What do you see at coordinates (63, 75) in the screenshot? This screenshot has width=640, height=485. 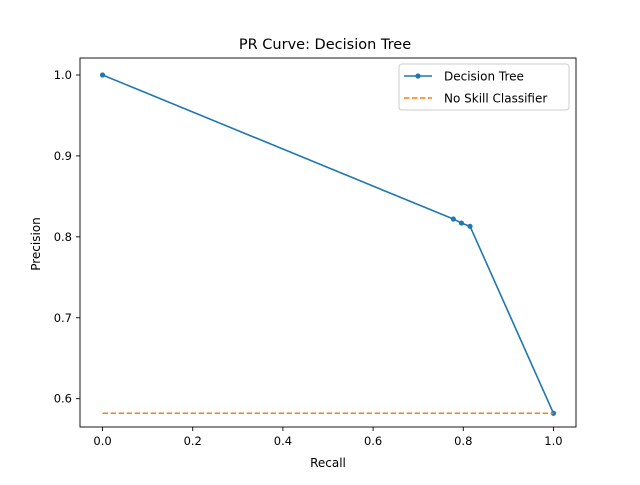 I see `y-tick-label-4: 1.0` at bounding box center [63, 75].